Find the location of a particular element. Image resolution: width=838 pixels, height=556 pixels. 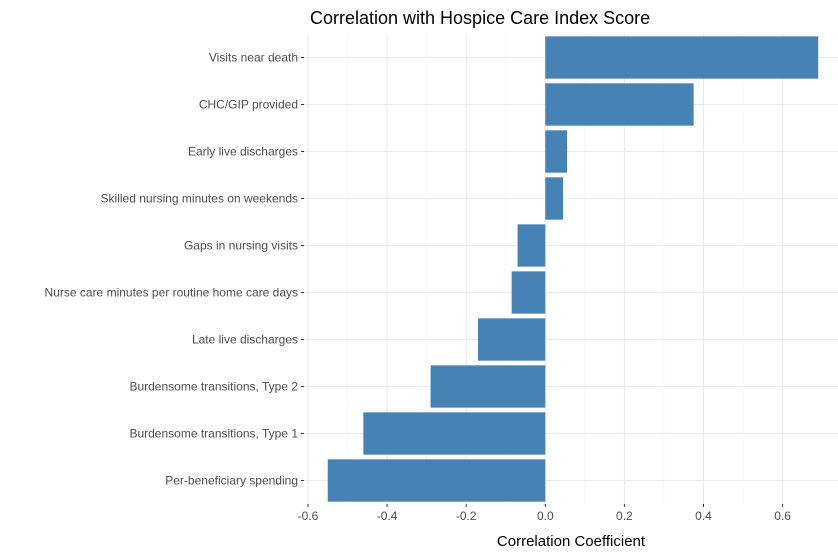

x-tick-label: 0.6 is located at coordinates (782, 516).